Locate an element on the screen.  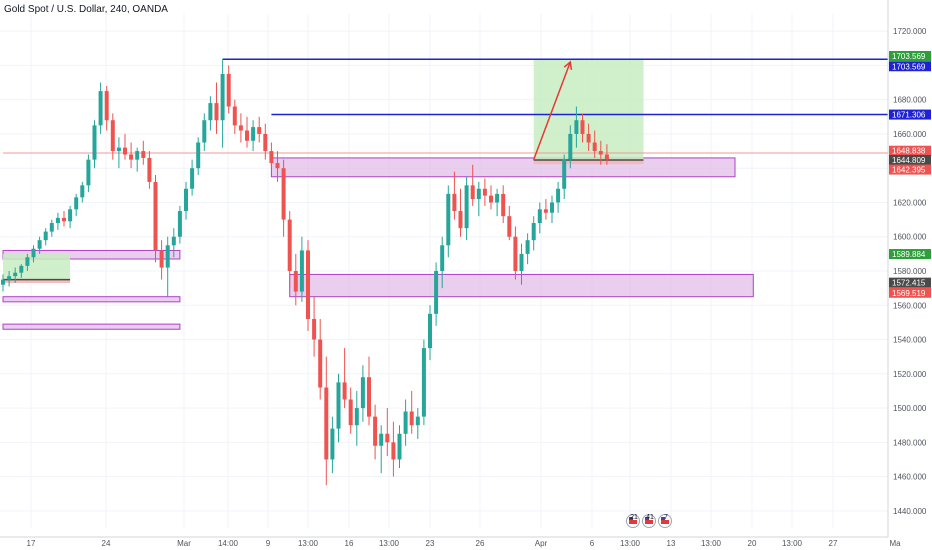
price-tag-label: 1589.884 is located at coordinates (909, 254).